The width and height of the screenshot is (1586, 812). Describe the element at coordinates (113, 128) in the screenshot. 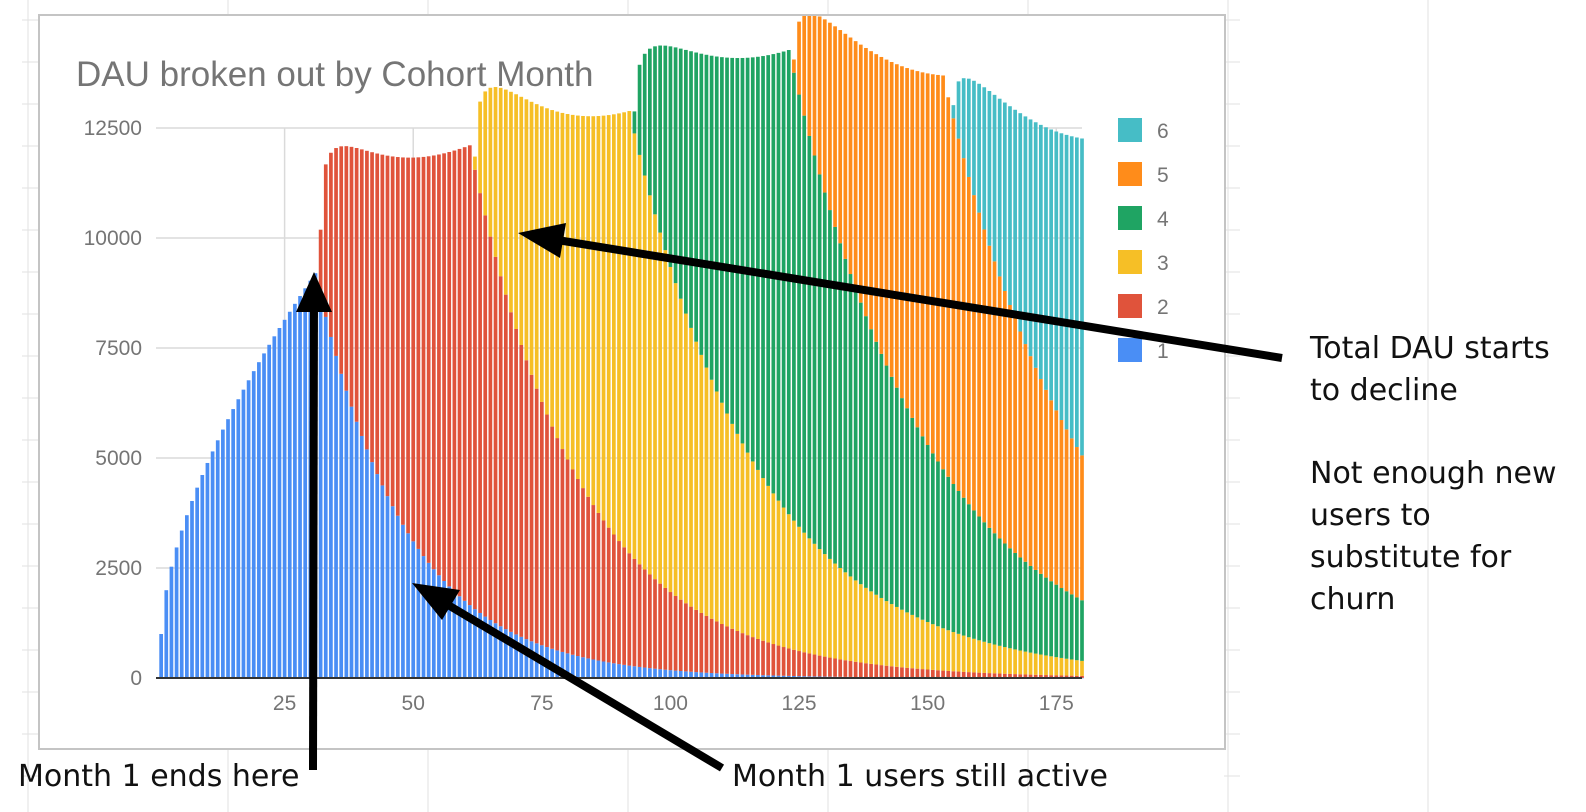

I see `y-tick-label: 12500` at that location.